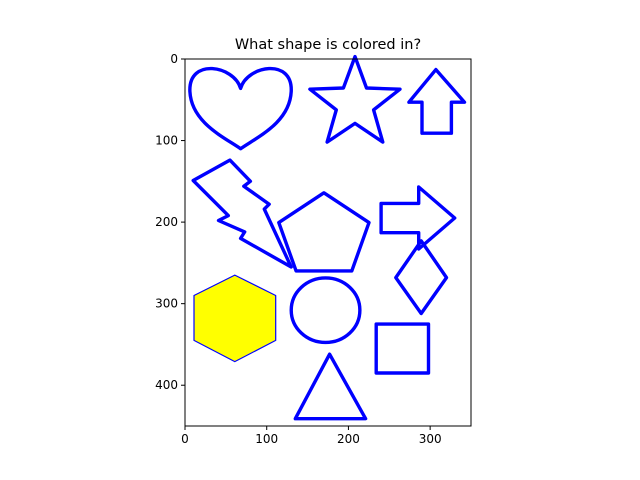 Image resolution: width=640 pixels, height=480 pixels. Describe the element at coordinates (166, 141) in the screenshot. I see `y-tick-label: 100` at that location.